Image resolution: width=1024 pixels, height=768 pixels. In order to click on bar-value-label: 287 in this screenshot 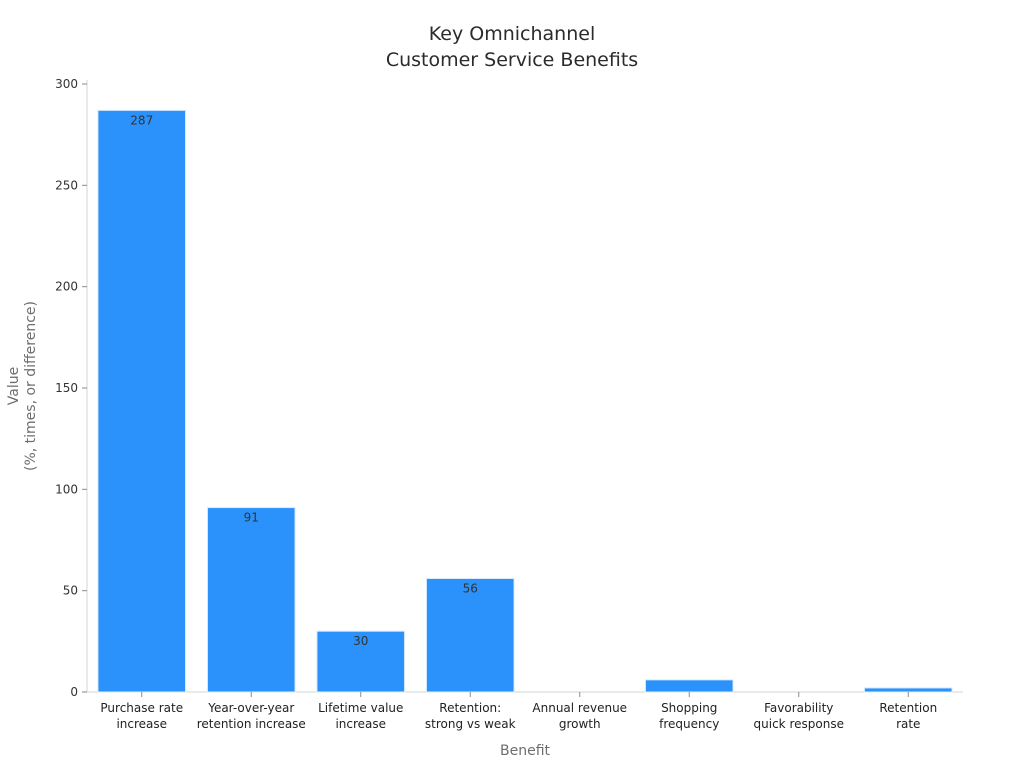, I will do `click(141, 120)`.